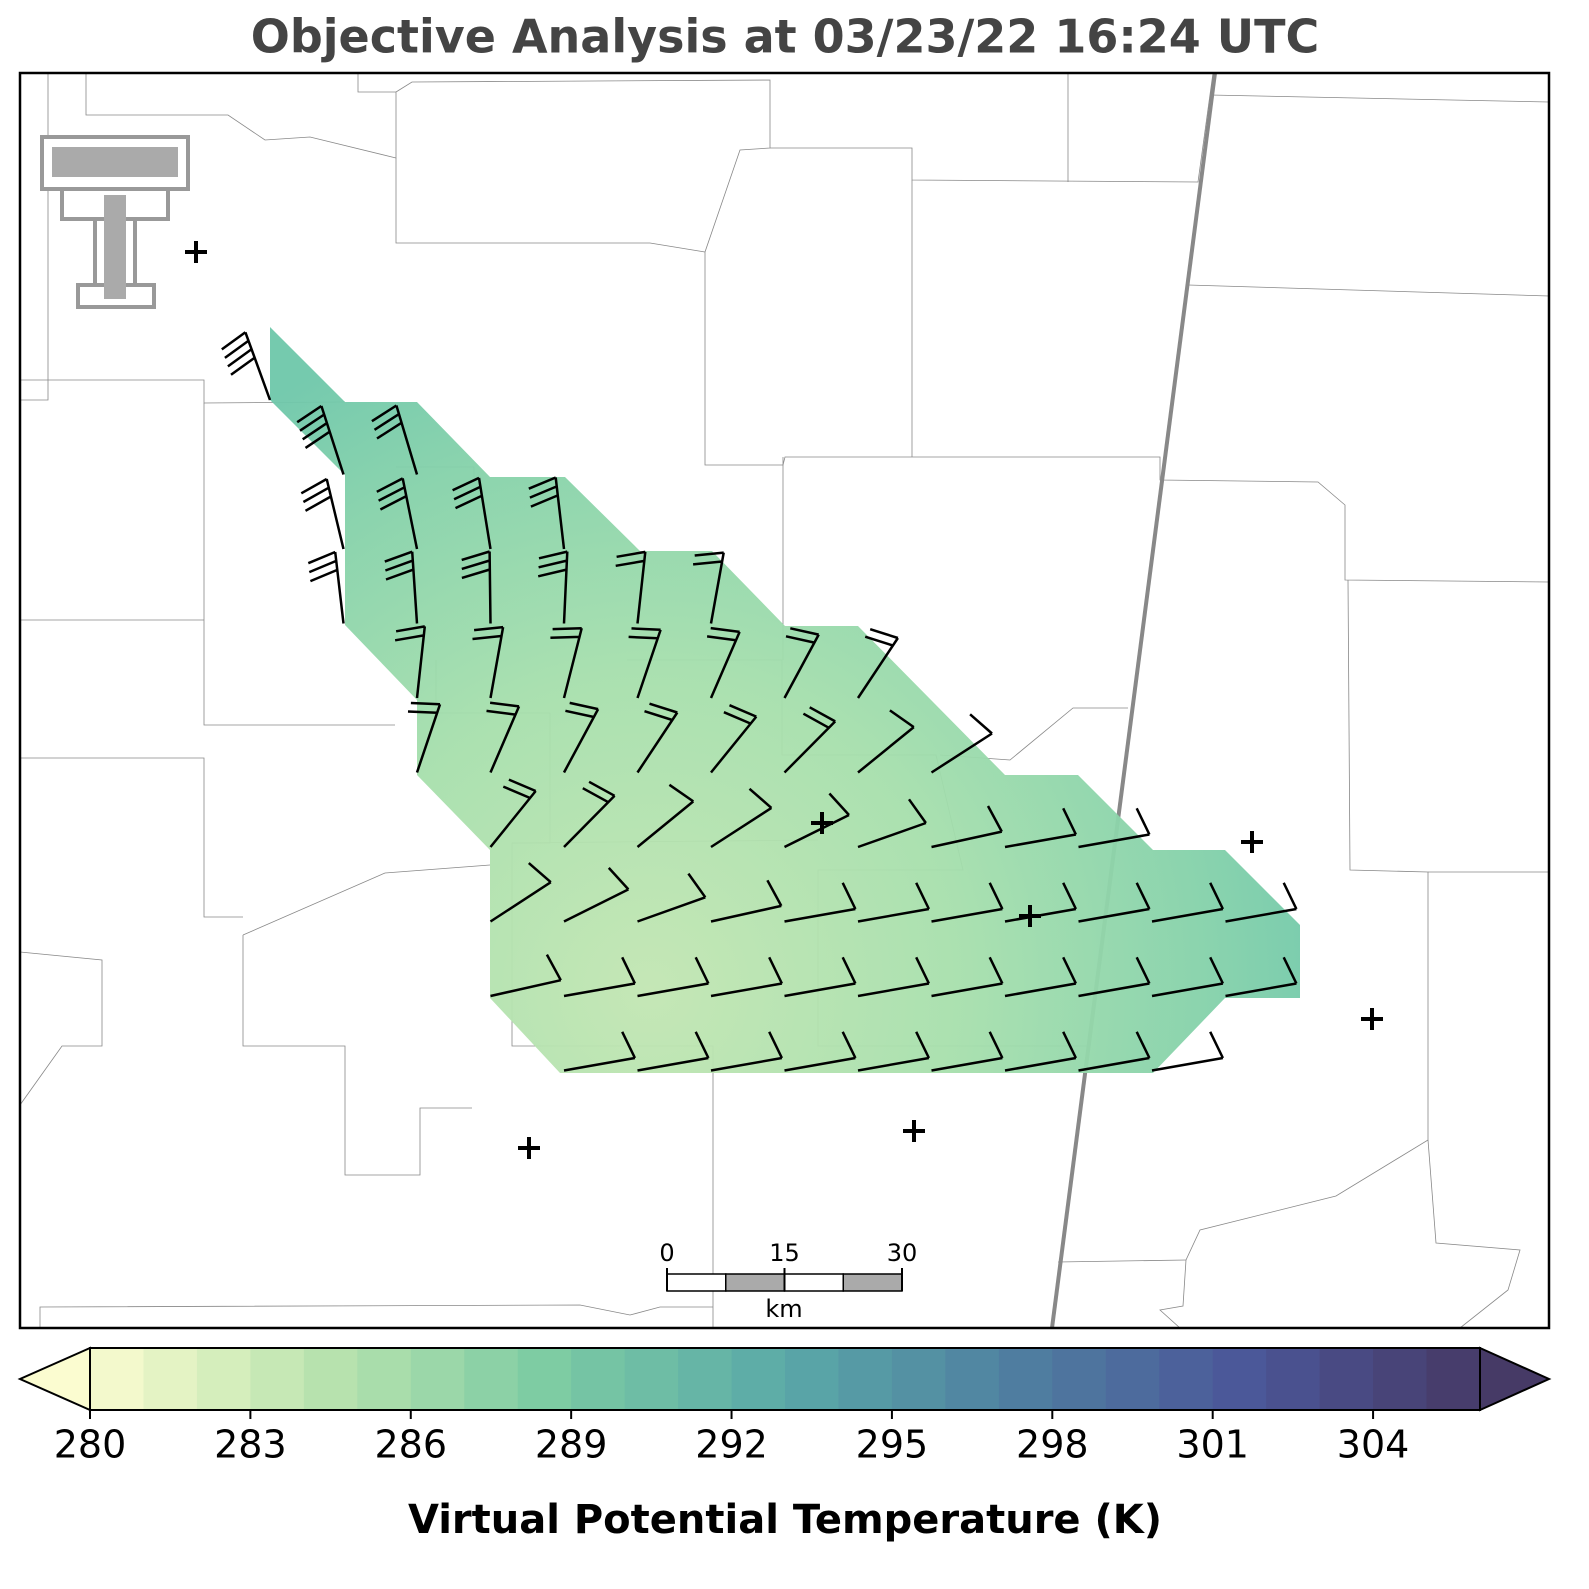 Image resolution: width=1589 pixels, height=1589 pixels. Describe the element at coordinates (784, 1253) in the screenshot. I see `scale-tick-label: 15` at that location.